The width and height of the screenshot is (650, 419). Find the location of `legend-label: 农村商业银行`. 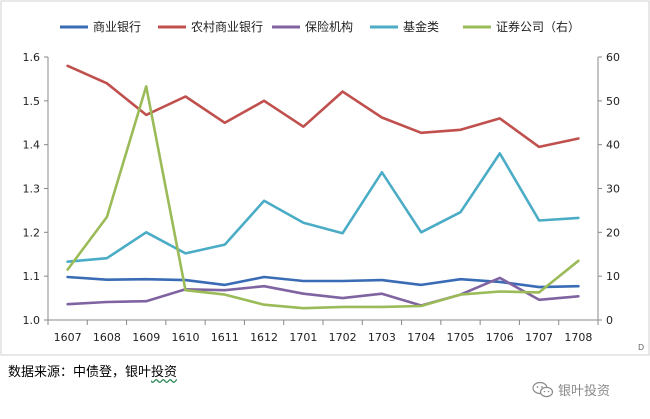

legend-label: 农村商业银行 is located at coordinates (227, 26).